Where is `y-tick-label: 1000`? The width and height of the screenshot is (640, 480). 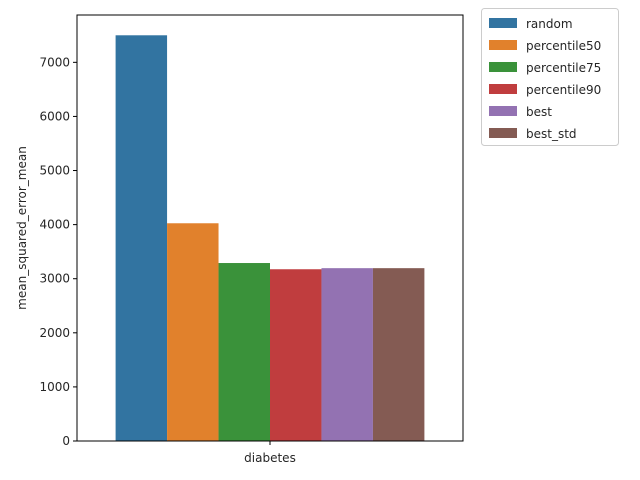 y-tick-label: 1000 is located at coordinates (54, 387).